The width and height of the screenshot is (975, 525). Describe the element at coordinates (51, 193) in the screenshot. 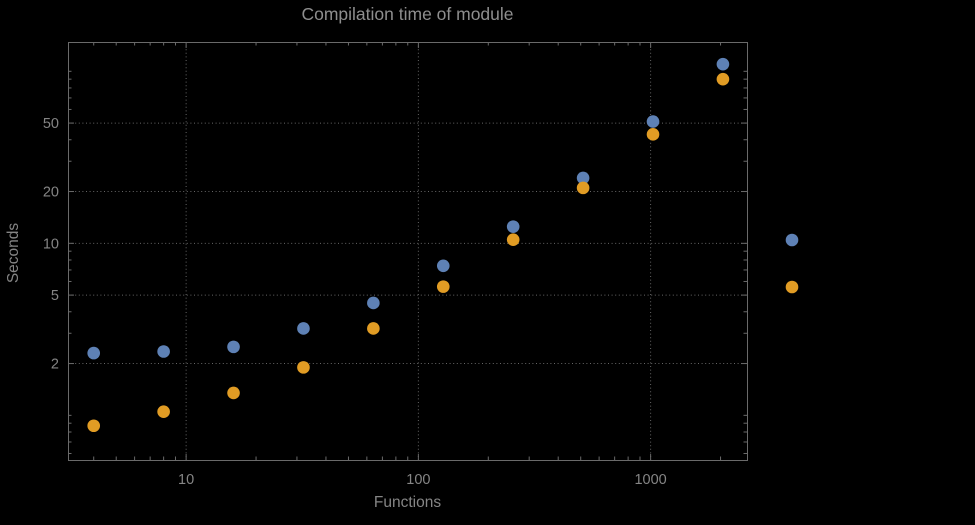

I see `y-tick-label: 20` at that location.